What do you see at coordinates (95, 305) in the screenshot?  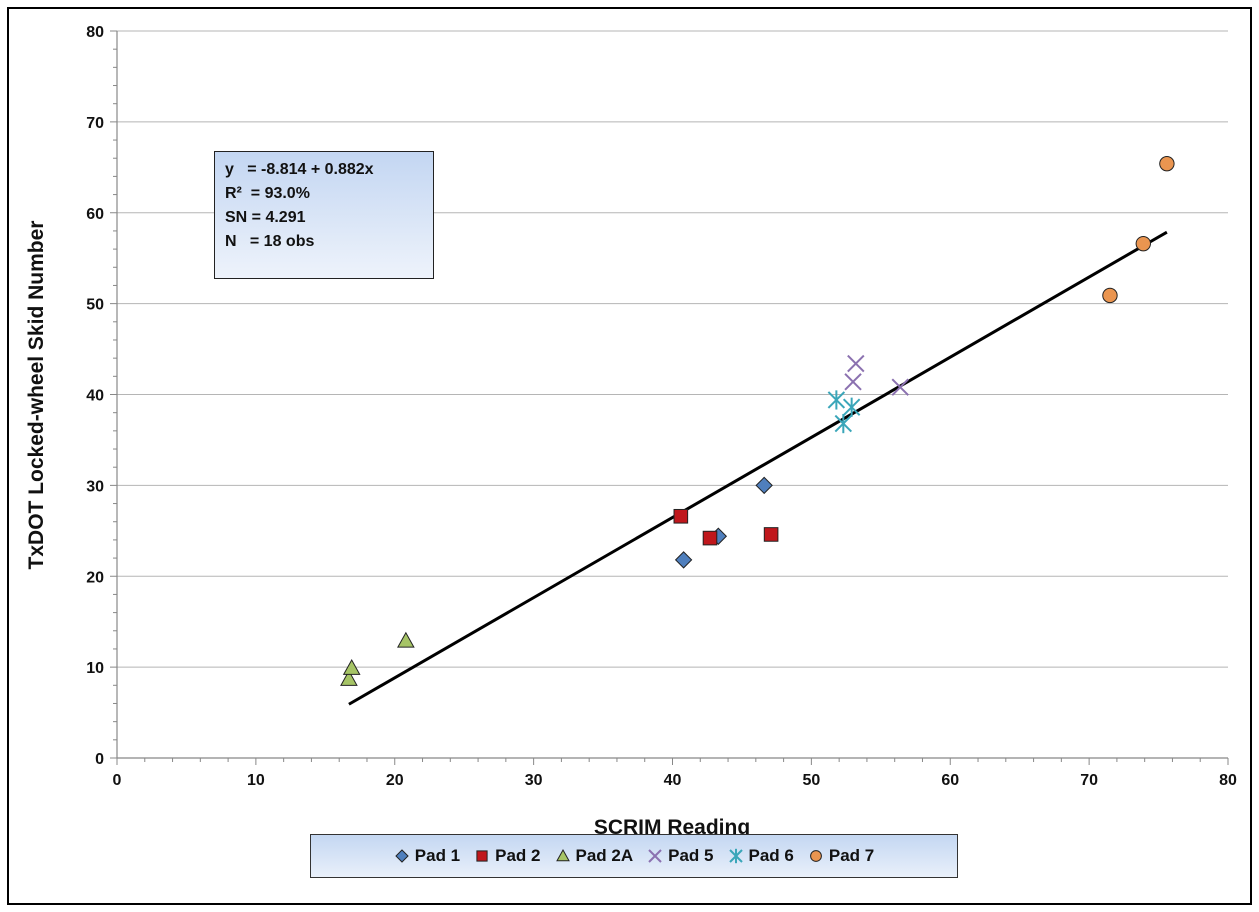 I see `y-tick-label-50: 50` at bounding box center [95, 305].